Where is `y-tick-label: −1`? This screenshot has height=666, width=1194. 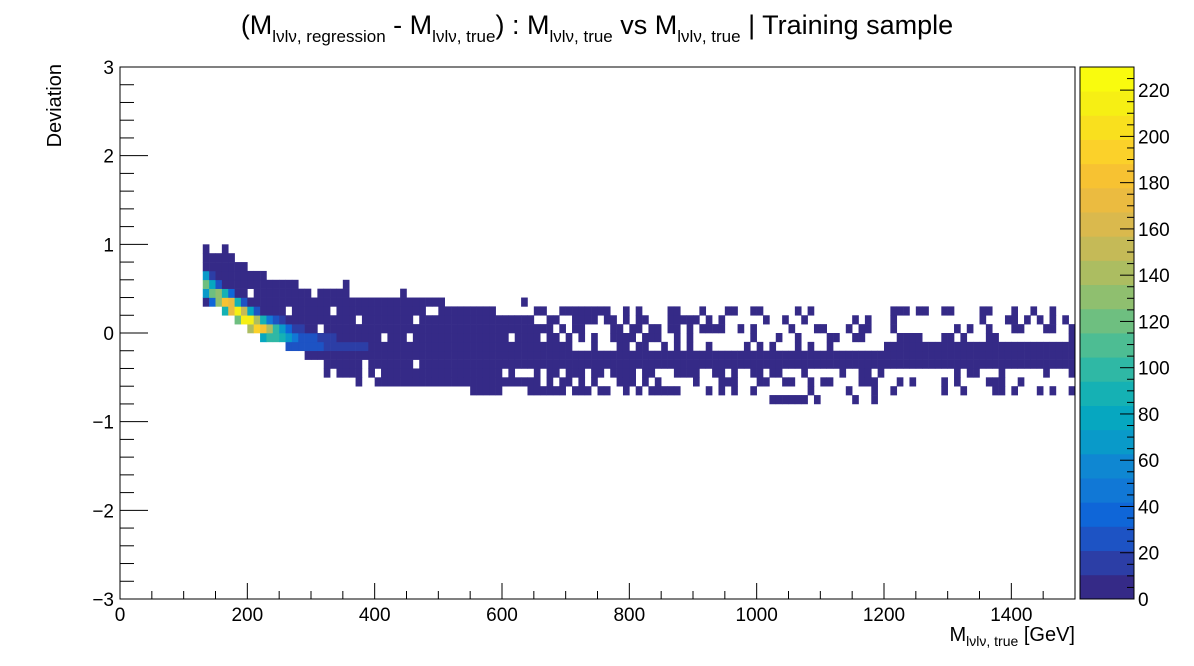 y-tick-label: −1 is located at coordinates (103, 423).